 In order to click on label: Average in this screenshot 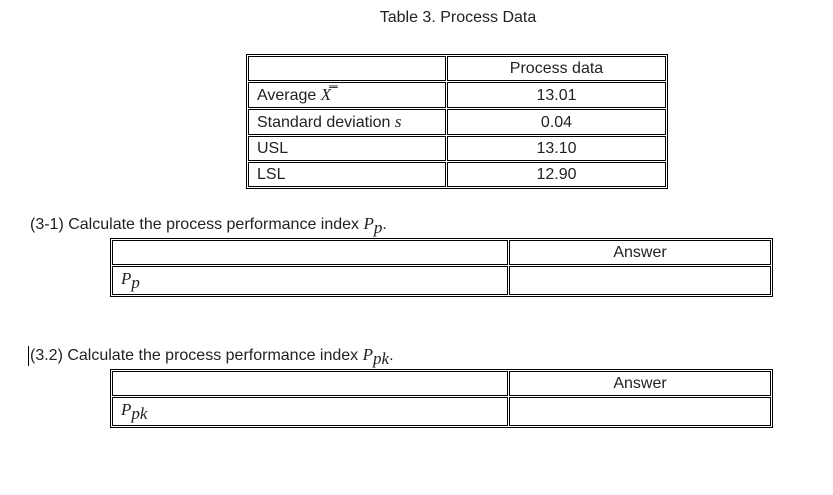, I will do `click(287, 95)`.